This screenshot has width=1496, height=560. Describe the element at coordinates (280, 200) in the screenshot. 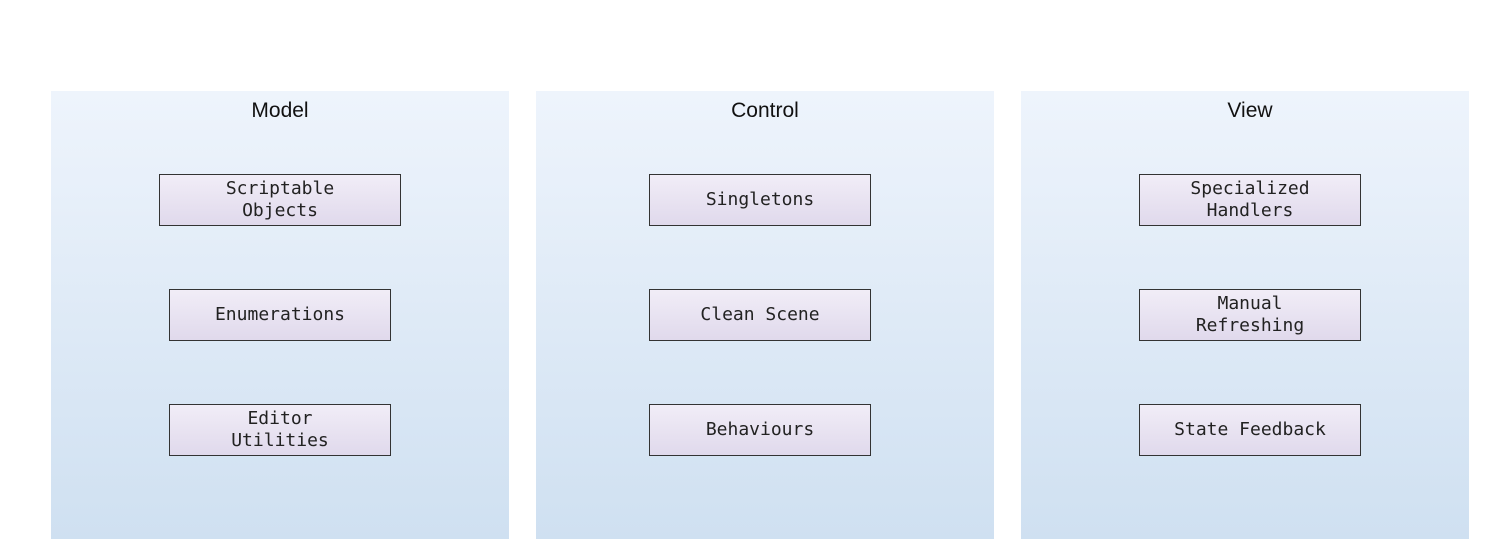

I see `node-scriptable-objects: Scriptable Objects` at that location.